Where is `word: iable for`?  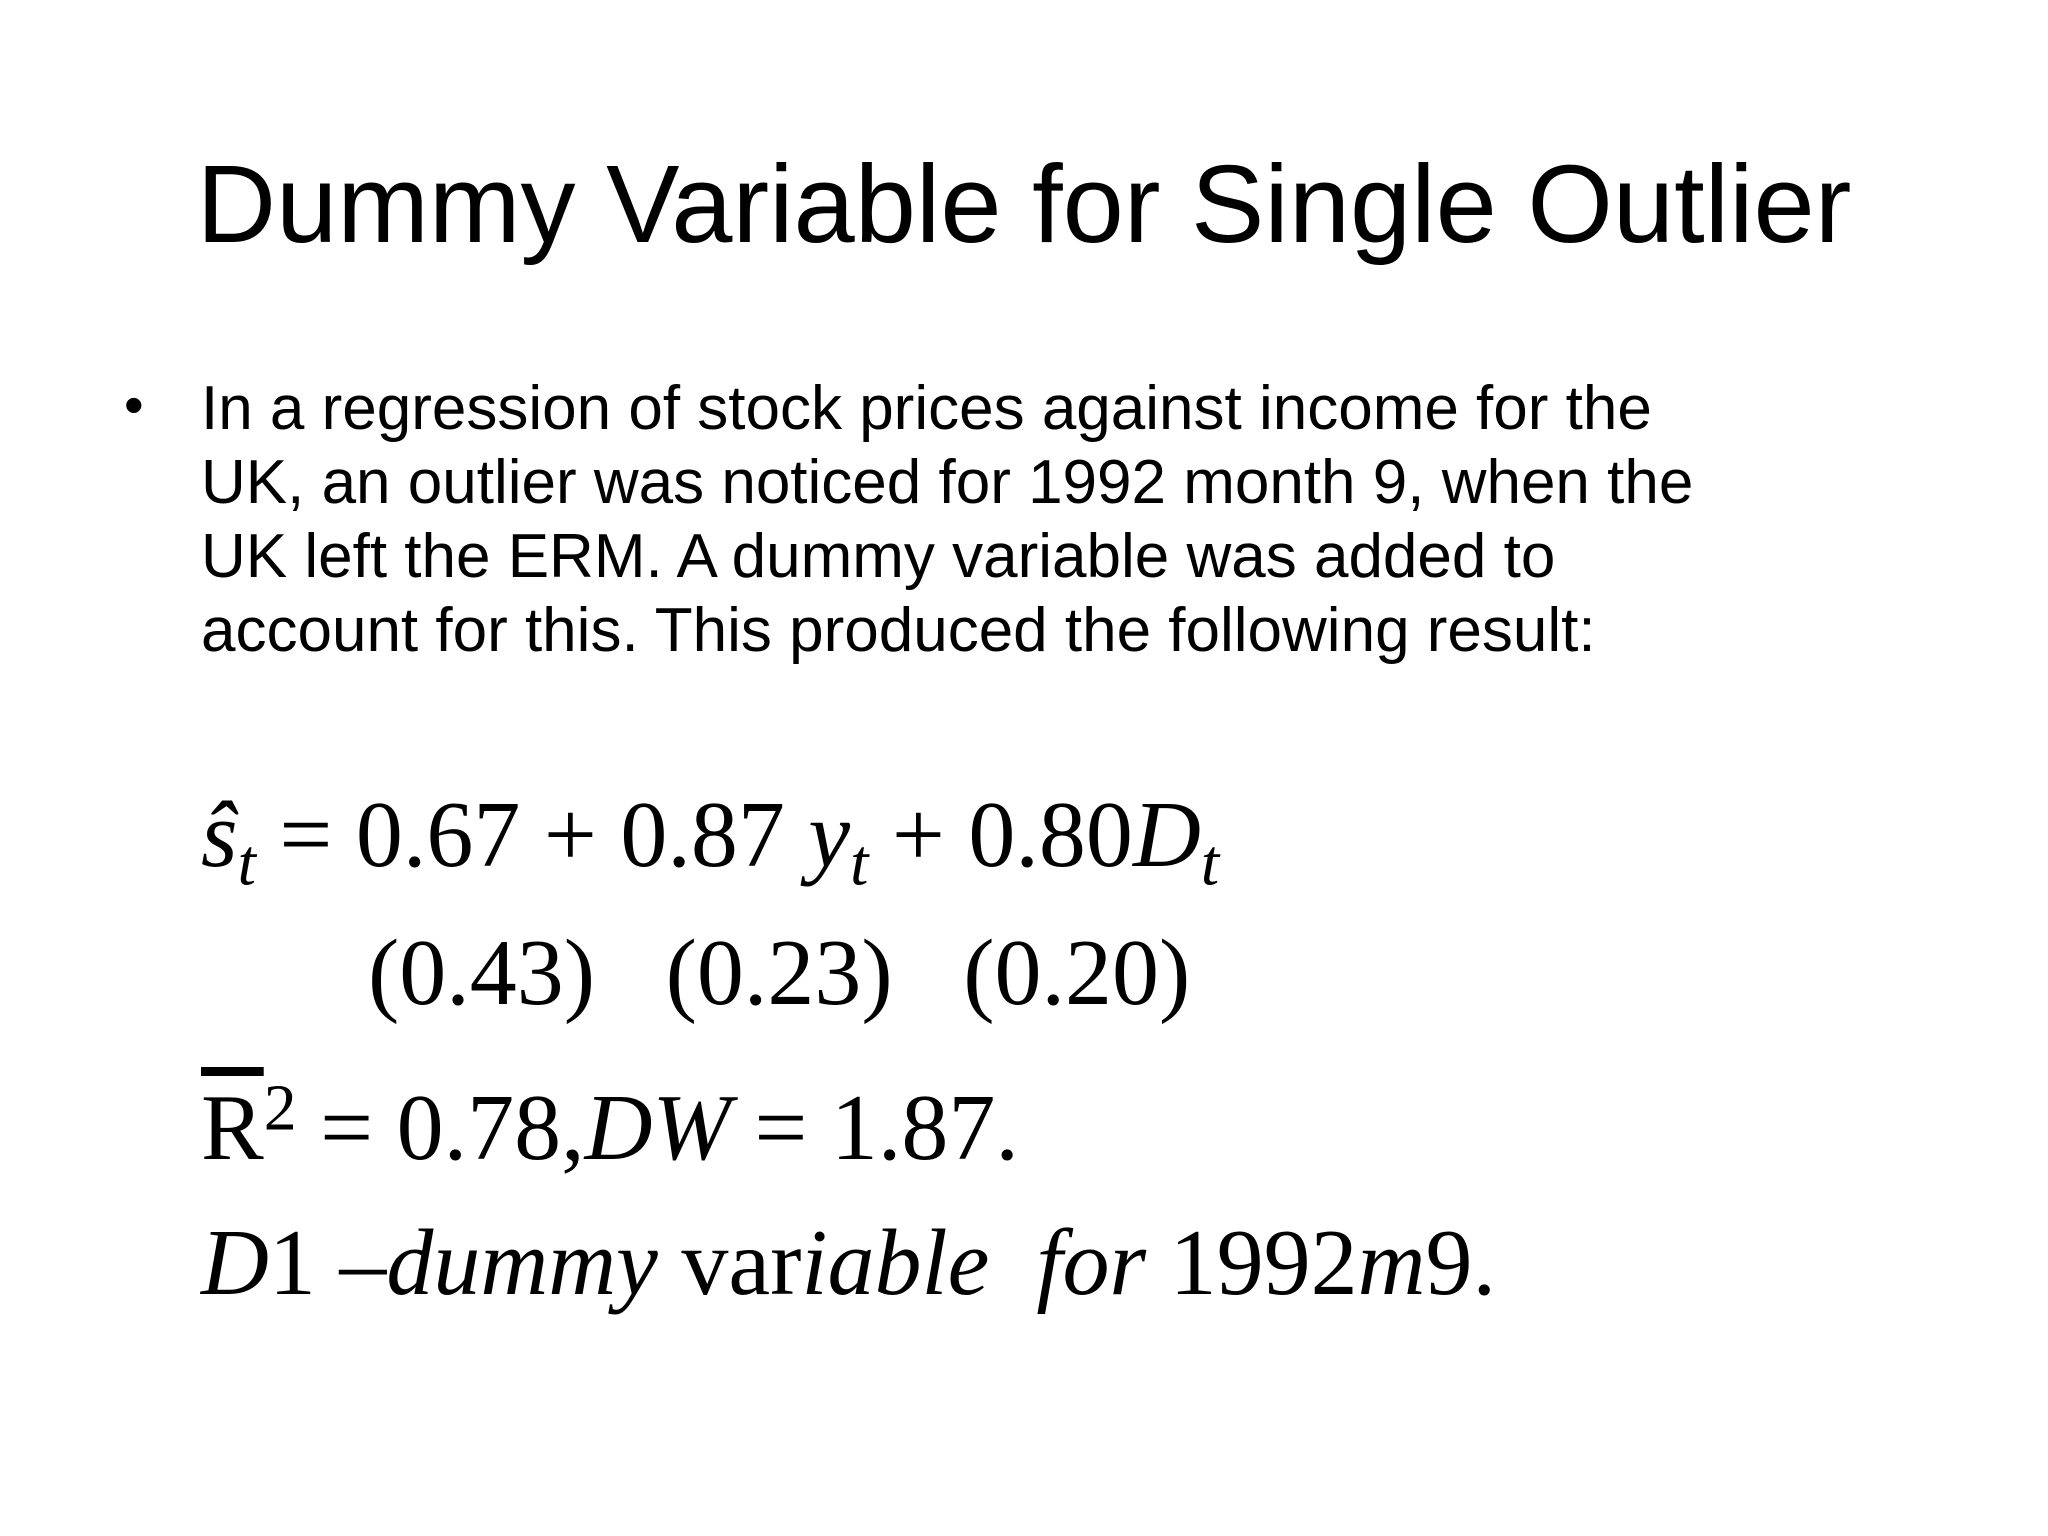 word: iable for is located at coordinates (974, 1263).